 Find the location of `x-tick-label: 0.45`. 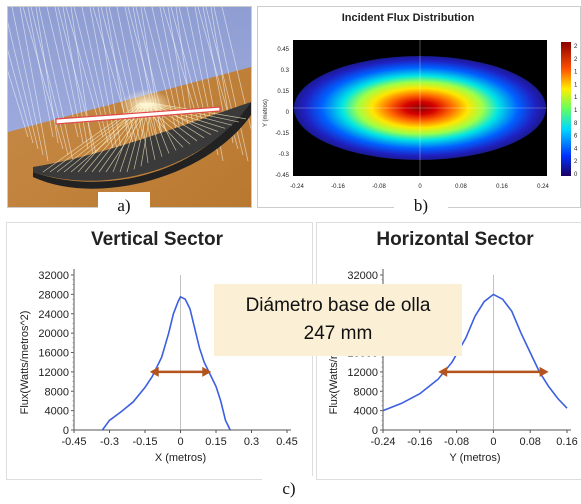

x-tick-label: 0.45 is located at coordinates (286, 442).